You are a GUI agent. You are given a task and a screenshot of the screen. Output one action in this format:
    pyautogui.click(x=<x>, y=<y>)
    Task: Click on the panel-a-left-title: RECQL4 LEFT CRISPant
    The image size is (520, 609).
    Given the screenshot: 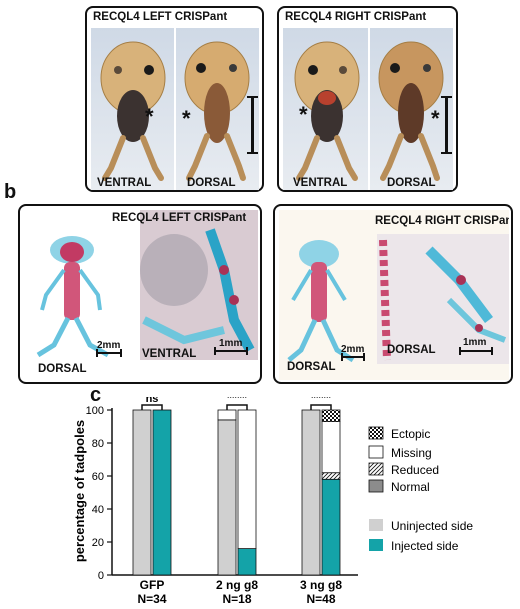 What is the action you would take?
    pyautogui.click(x=160, y=17)
    